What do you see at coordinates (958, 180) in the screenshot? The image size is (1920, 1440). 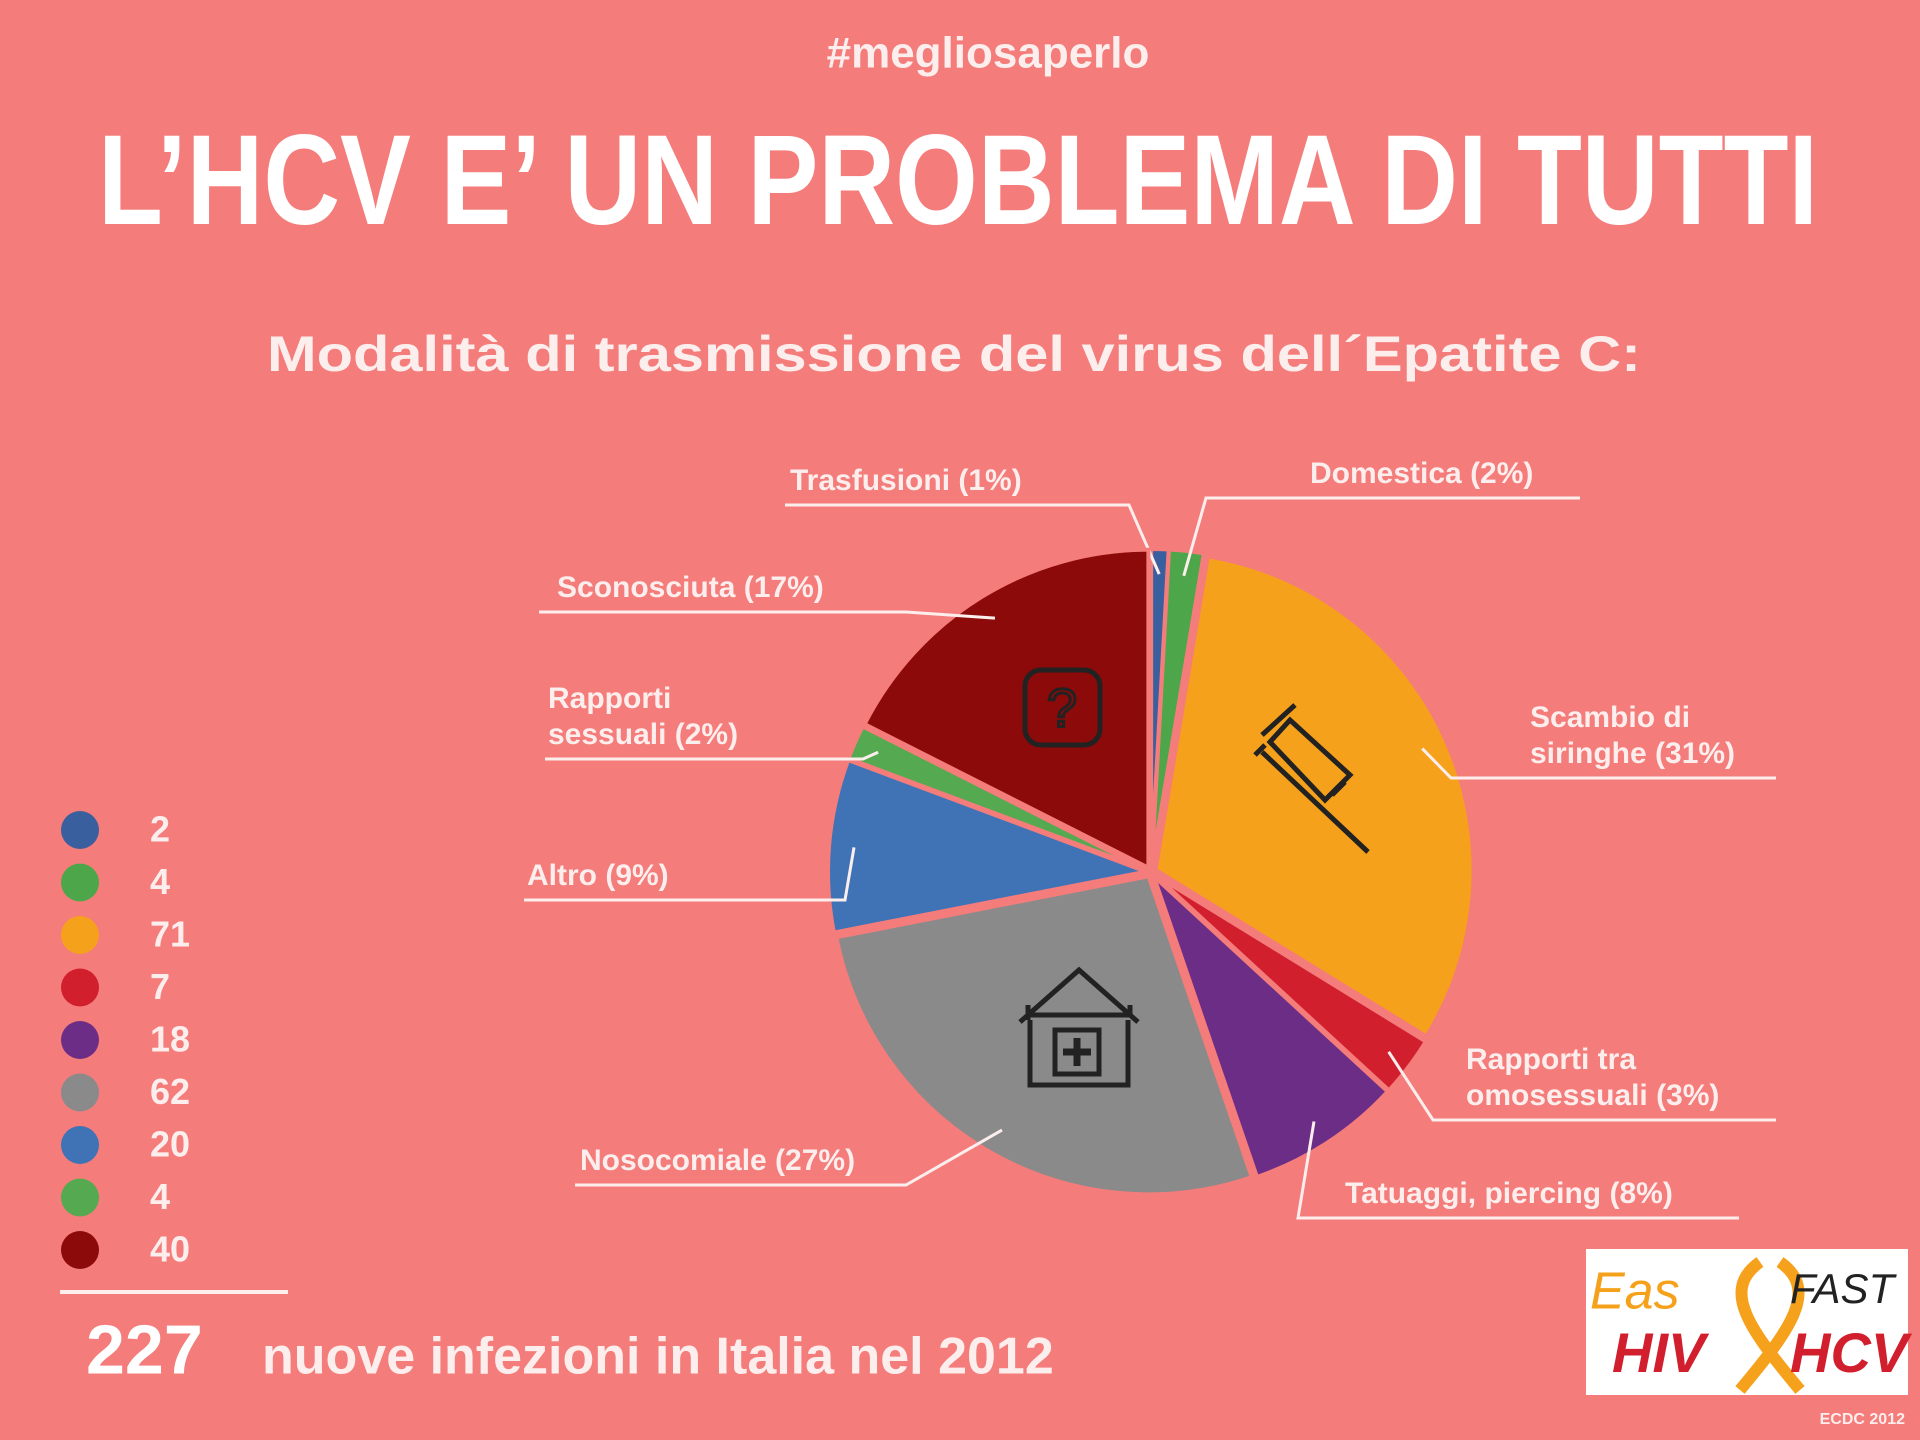 I see `headline: L’HCV E’ UN PROBLEMA DI TUTTI` at bounding box center [958, 180].